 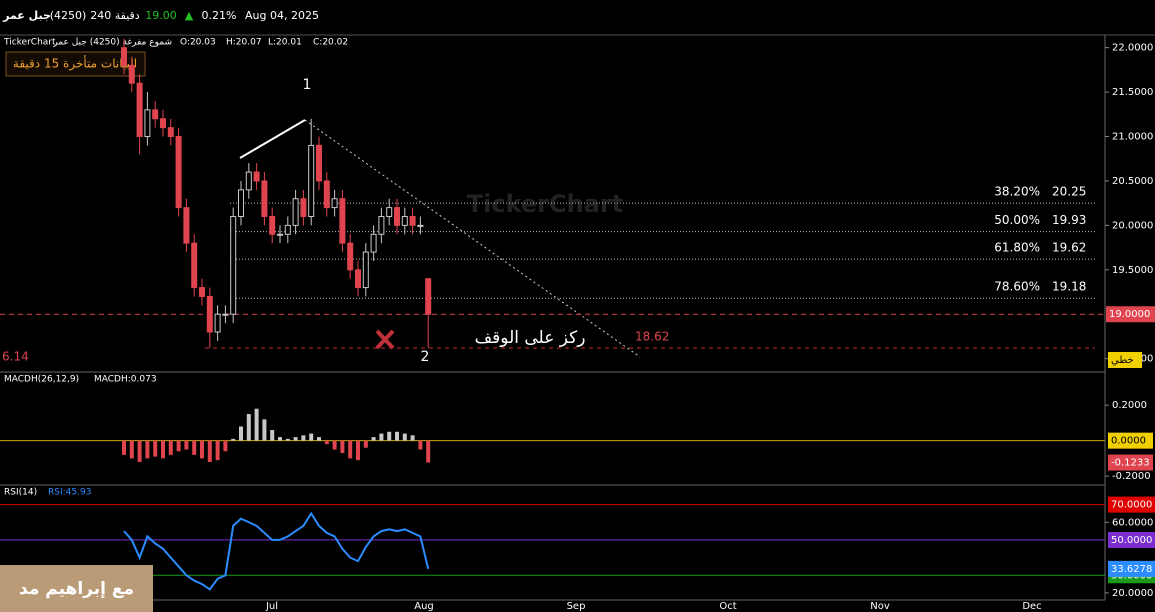 I want to click on zero-label-box, so click(x=1130, y=440).